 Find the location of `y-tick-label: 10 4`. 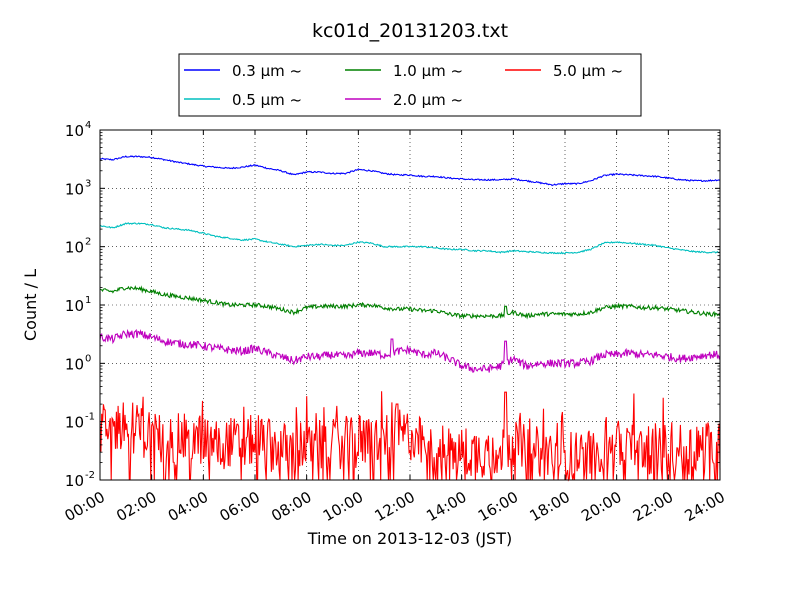

y-tick-label: 10 4 is located at coordinates (78, 130).